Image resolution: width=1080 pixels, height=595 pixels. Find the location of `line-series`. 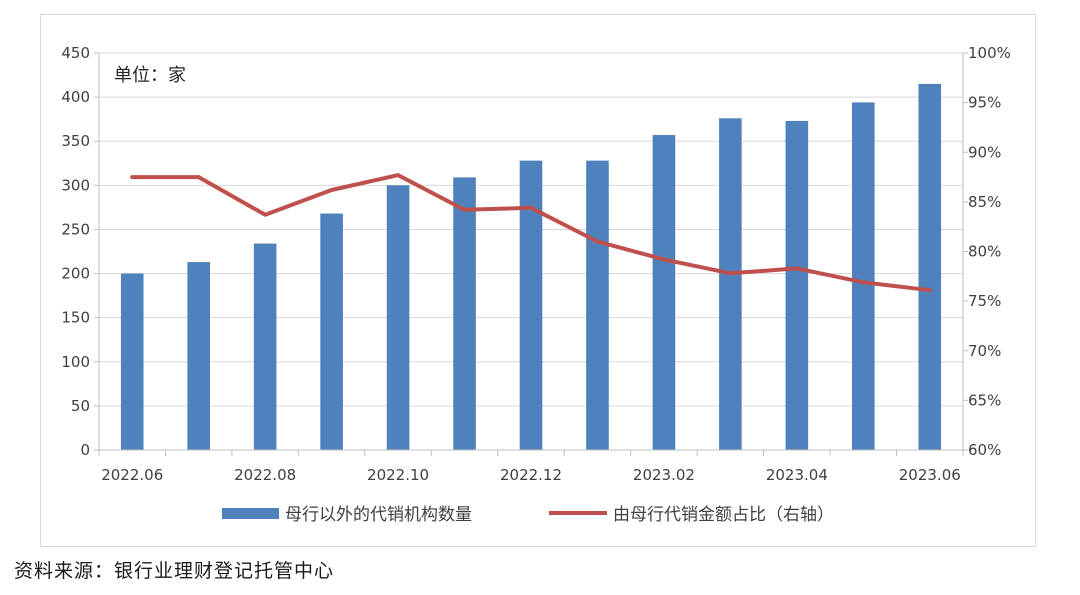

line-series is located at coordinates (531, 233).